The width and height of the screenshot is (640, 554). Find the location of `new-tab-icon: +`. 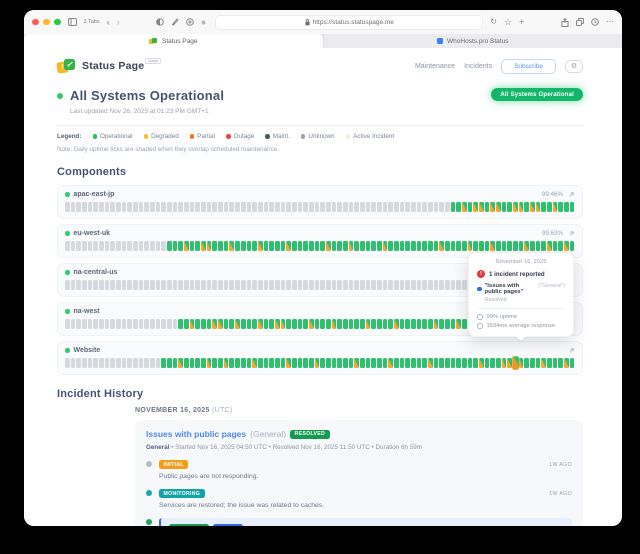

new-tab-icon: + is located at coordinates (522, 21).